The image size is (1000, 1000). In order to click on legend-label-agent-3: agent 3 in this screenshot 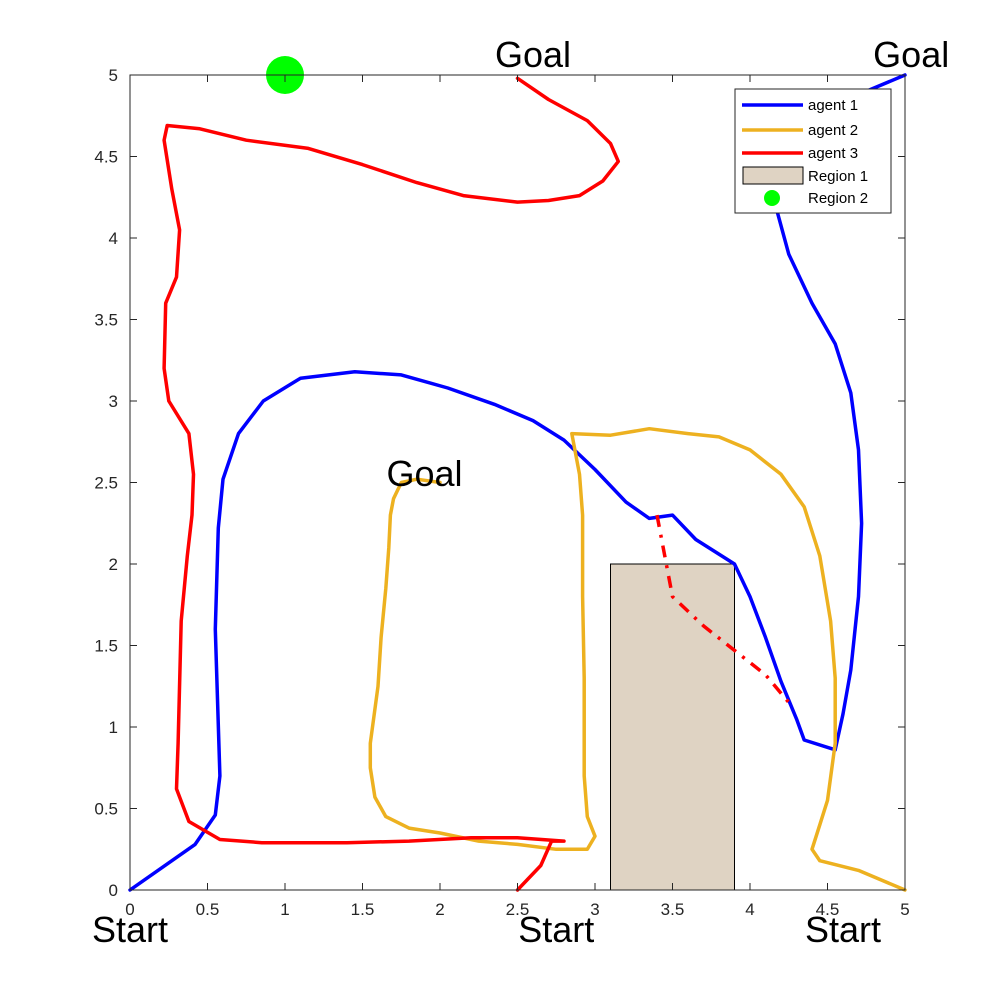, I will do `click(833, 153)`.